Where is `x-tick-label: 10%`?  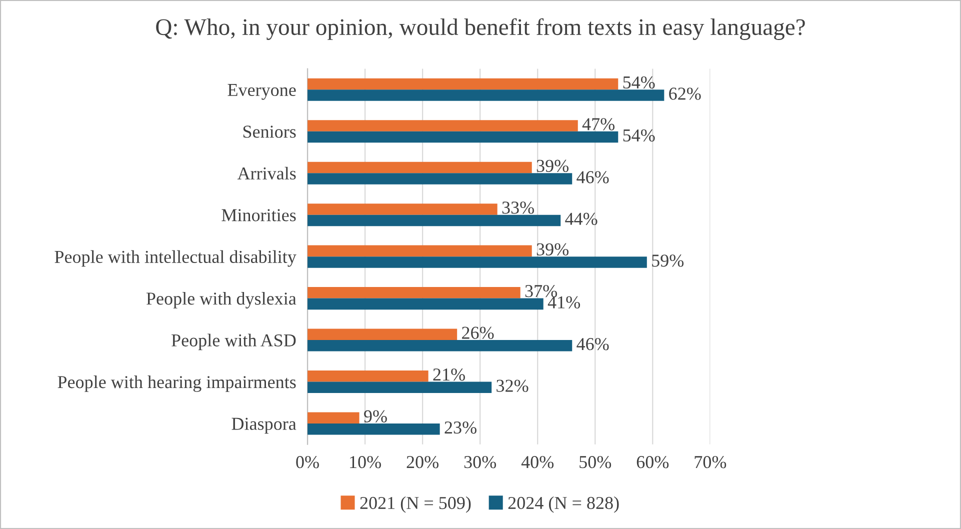
x-tick-label: 10% is located at coordinates (365, 462).